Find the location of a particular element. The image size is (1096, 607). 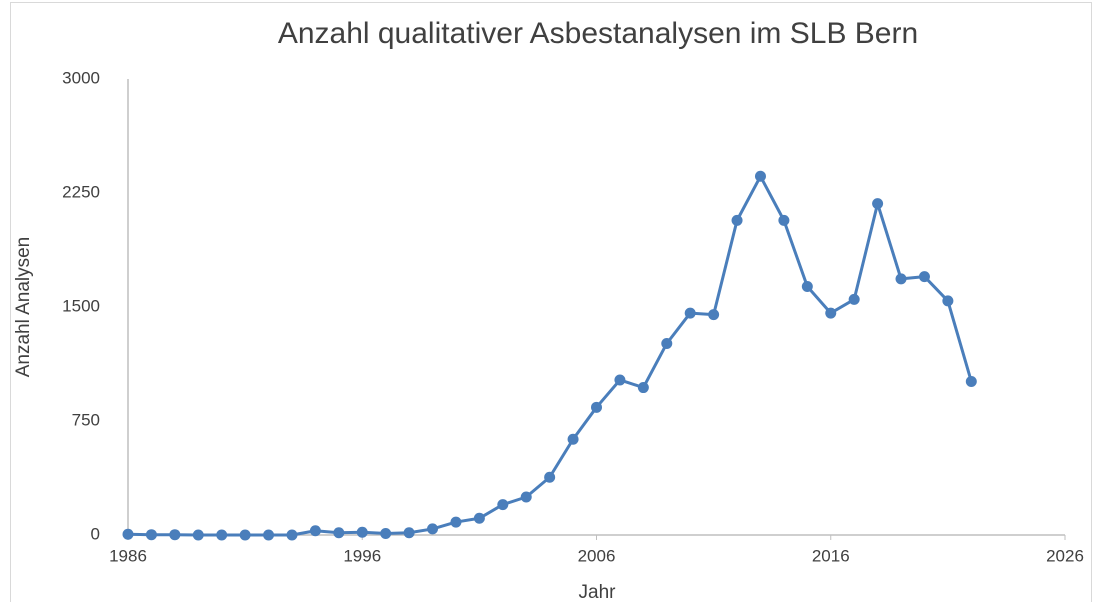

x-axis-label: Jahr is located at coordinates (598, 592).